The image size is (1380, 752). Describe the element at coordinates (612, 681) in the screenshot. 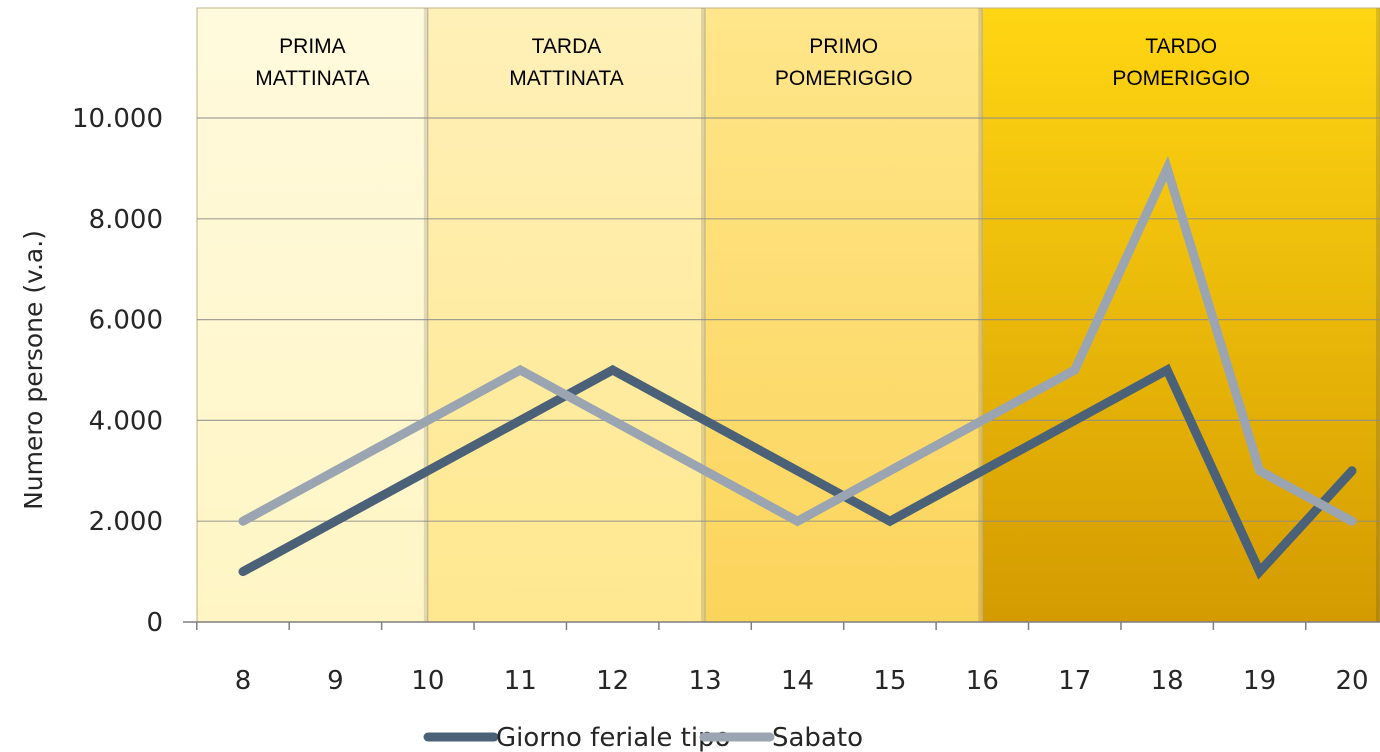

I see `x-tick-label: 12` at that location.